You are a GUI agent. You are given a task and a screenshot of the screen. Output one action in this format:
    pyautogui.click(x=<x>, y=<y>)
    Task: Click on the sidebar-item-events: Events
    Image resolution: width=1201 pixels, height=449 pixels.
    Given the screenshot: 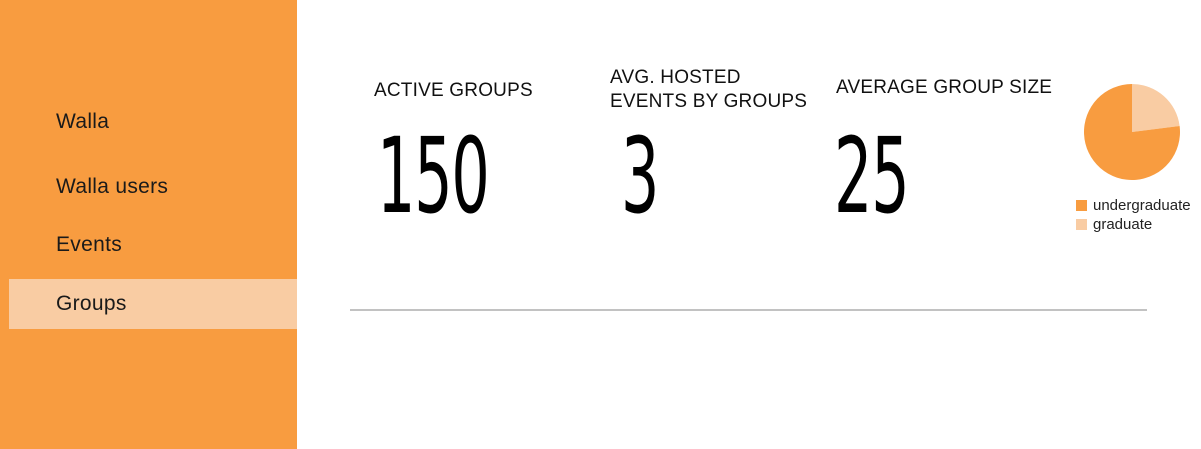 What is the action you would take?
    pyautogui.click(x=153, y=245)
    